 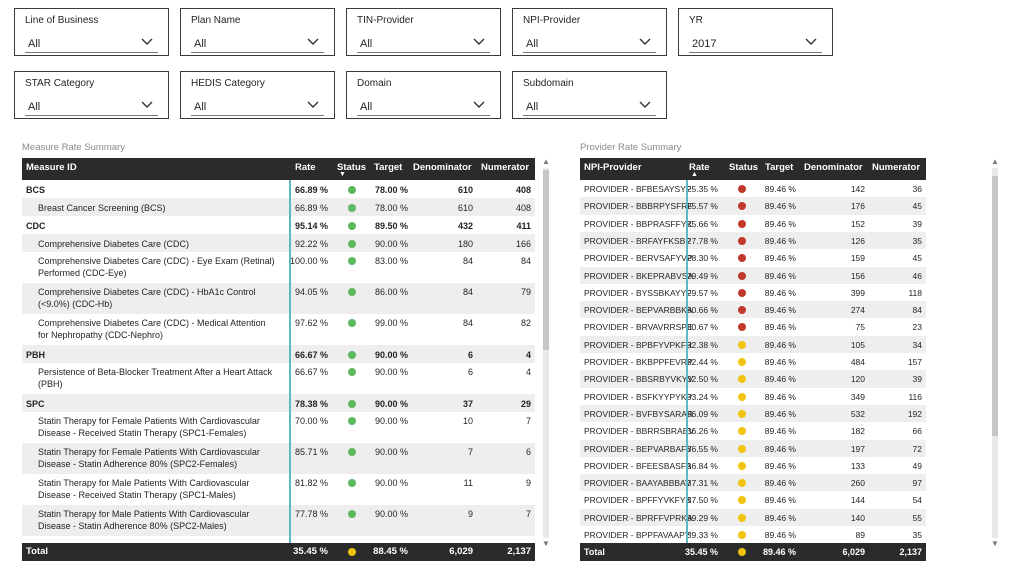 I want to click on provider-scrollbar: ▲ ▼, so click(x=995, y=353).